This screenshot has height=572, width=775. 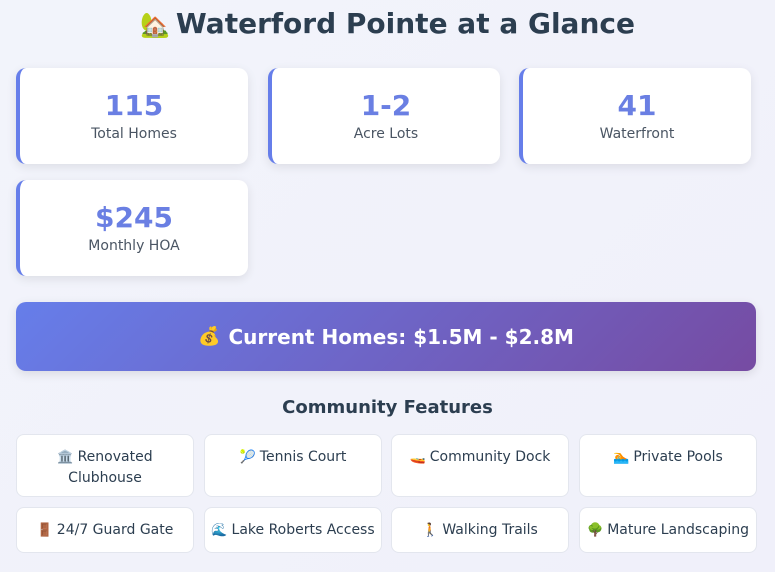 I want to click on feature-community-dock: 🚤 Community Dock, so click(x=480, y=465).